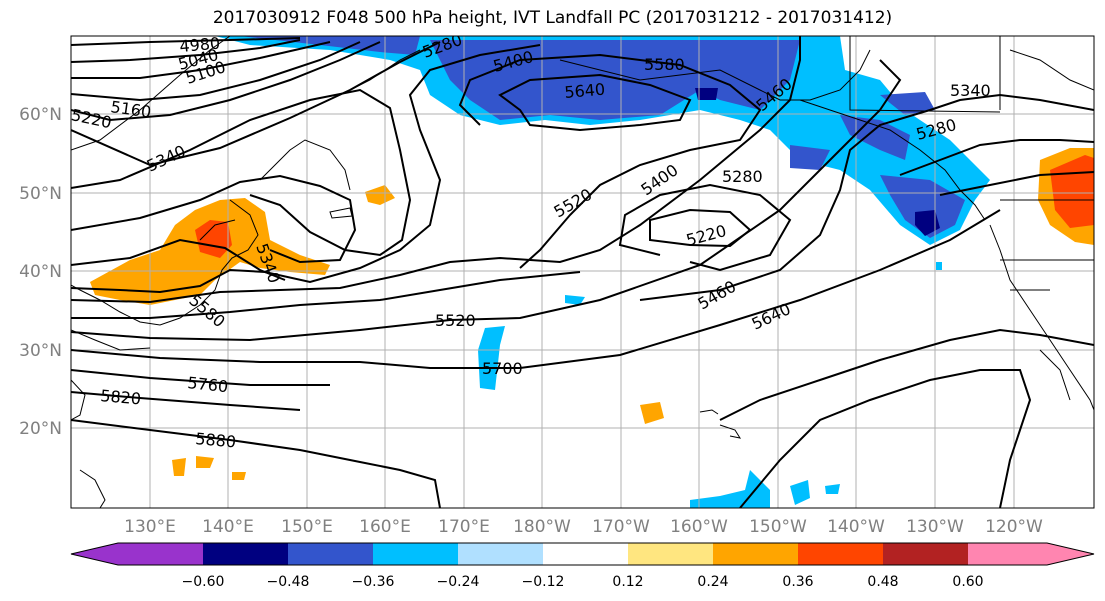 The width and height of the screenshot is (1105, 601). What do you see at coordinates (1070, 554) in the screenshot?
I see `colorbar-extend-high` at bounding box center [1070, 554].